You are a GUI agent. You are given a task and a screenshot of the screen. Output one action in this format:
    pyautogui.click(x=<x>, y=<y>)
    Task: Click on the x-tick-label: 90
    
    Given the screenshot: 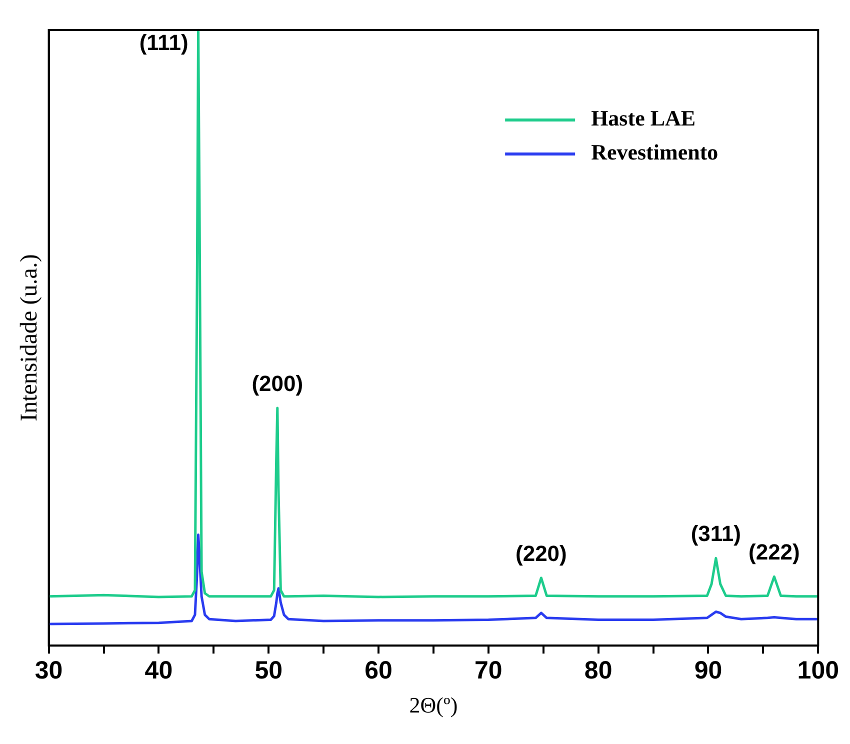 What is the action you would take?
    pyautogui.click(x=708, y=670)
    